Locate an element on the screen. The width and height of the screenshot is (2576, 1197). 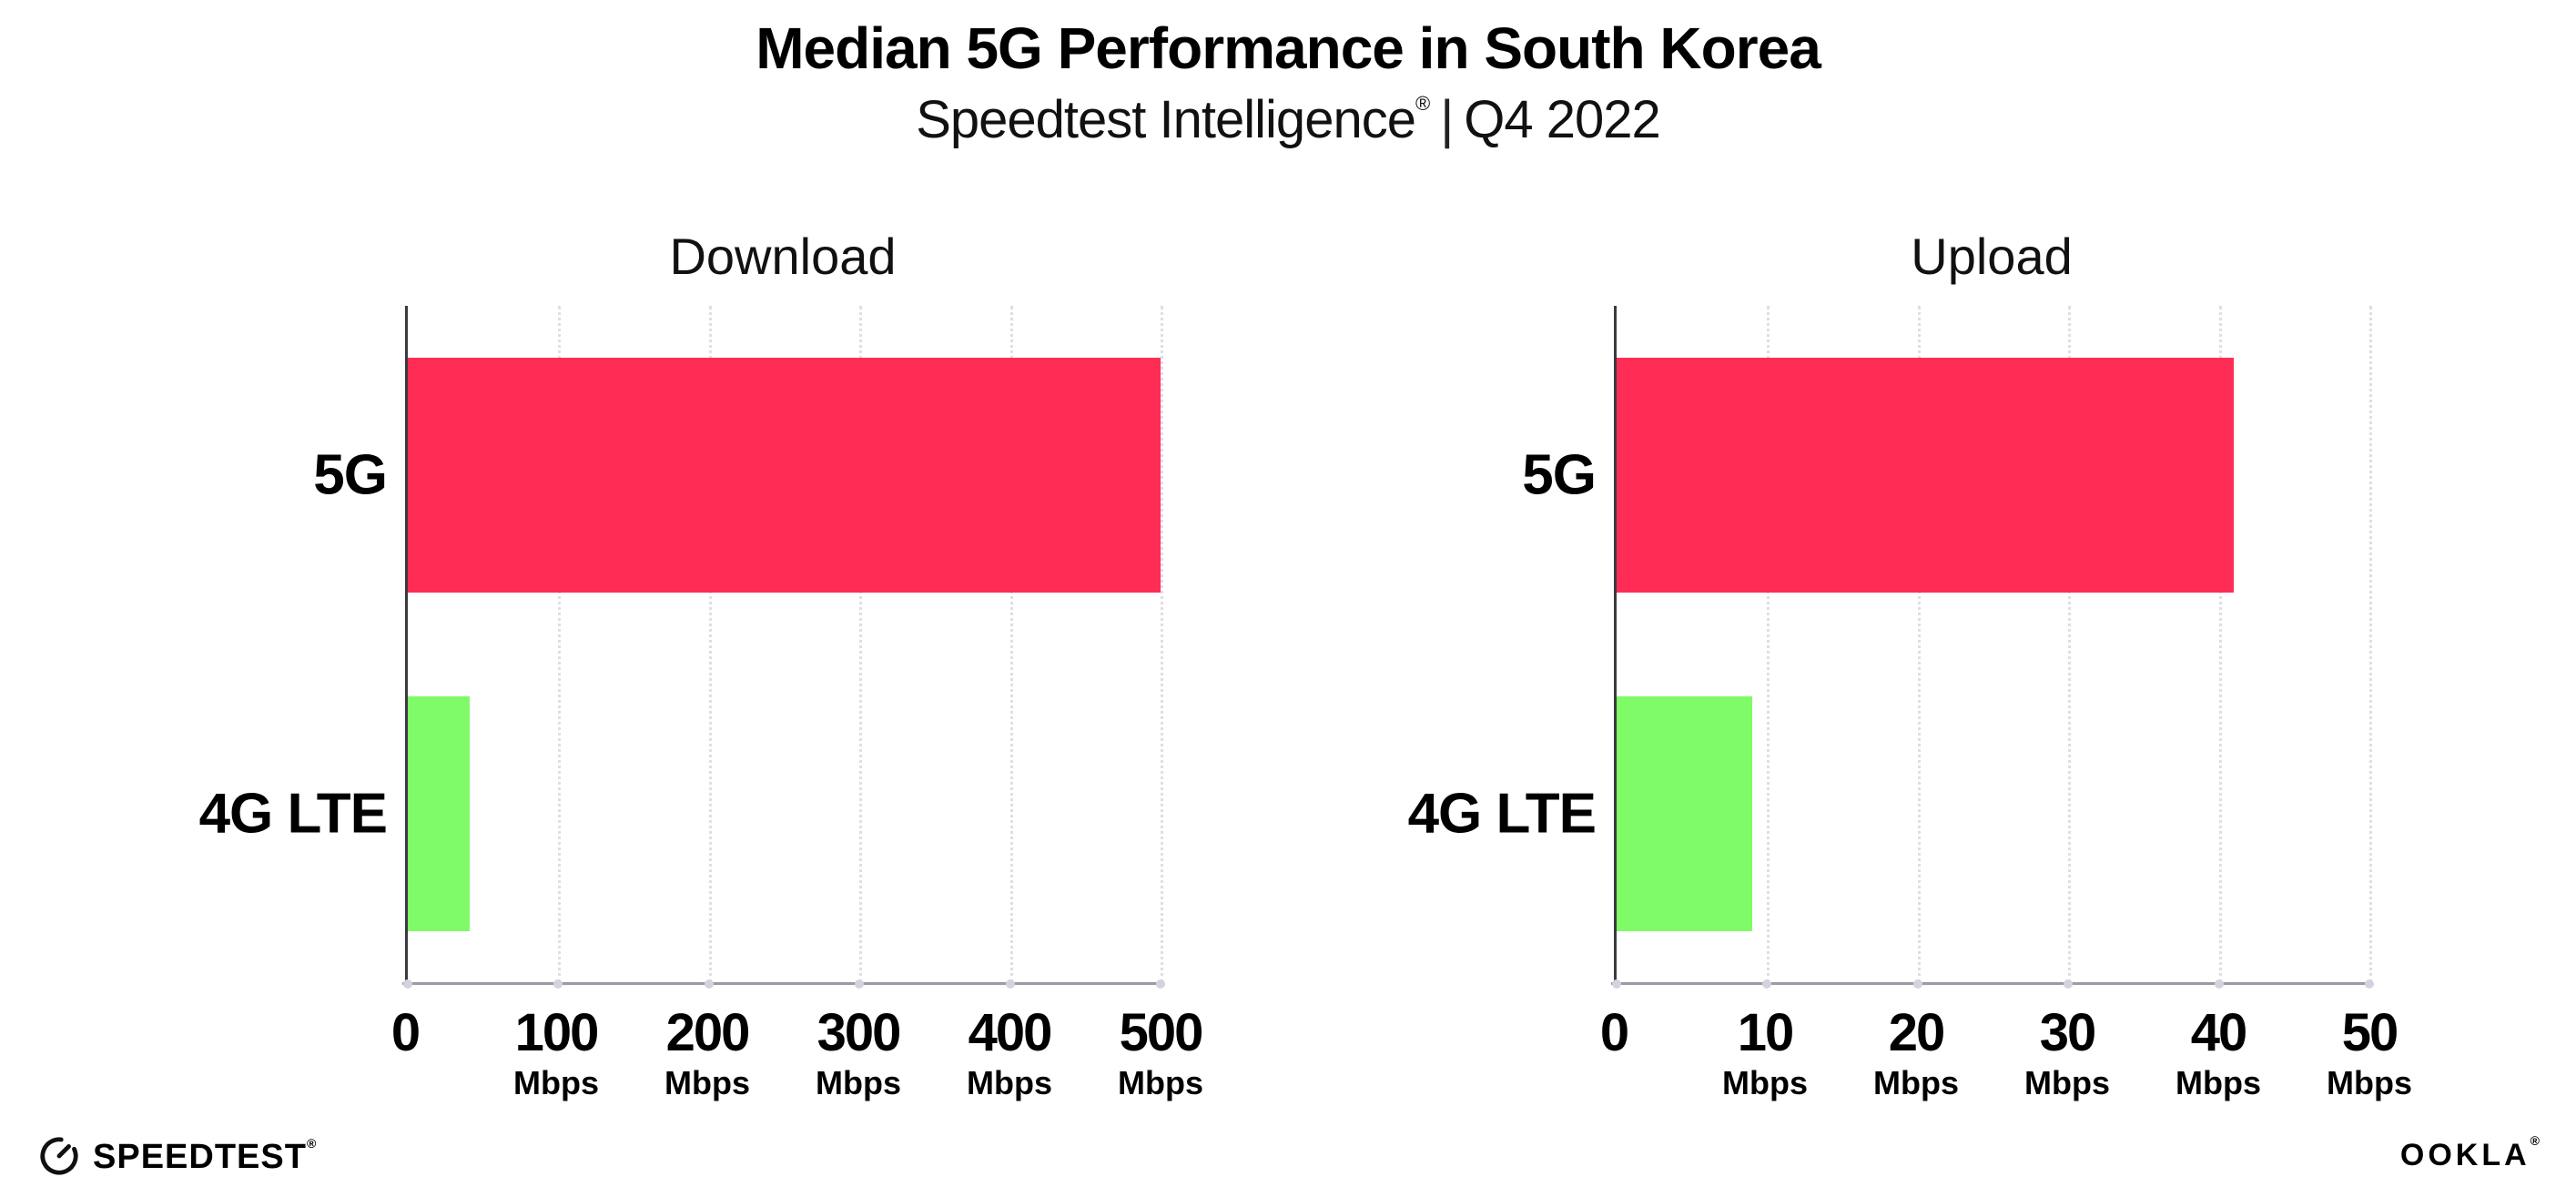
download-x-ticks: 0 100 Mbps 200 Mbps 300 Mbps 400 Mbps 500 Mbps is located at coordinates (797, 1075).